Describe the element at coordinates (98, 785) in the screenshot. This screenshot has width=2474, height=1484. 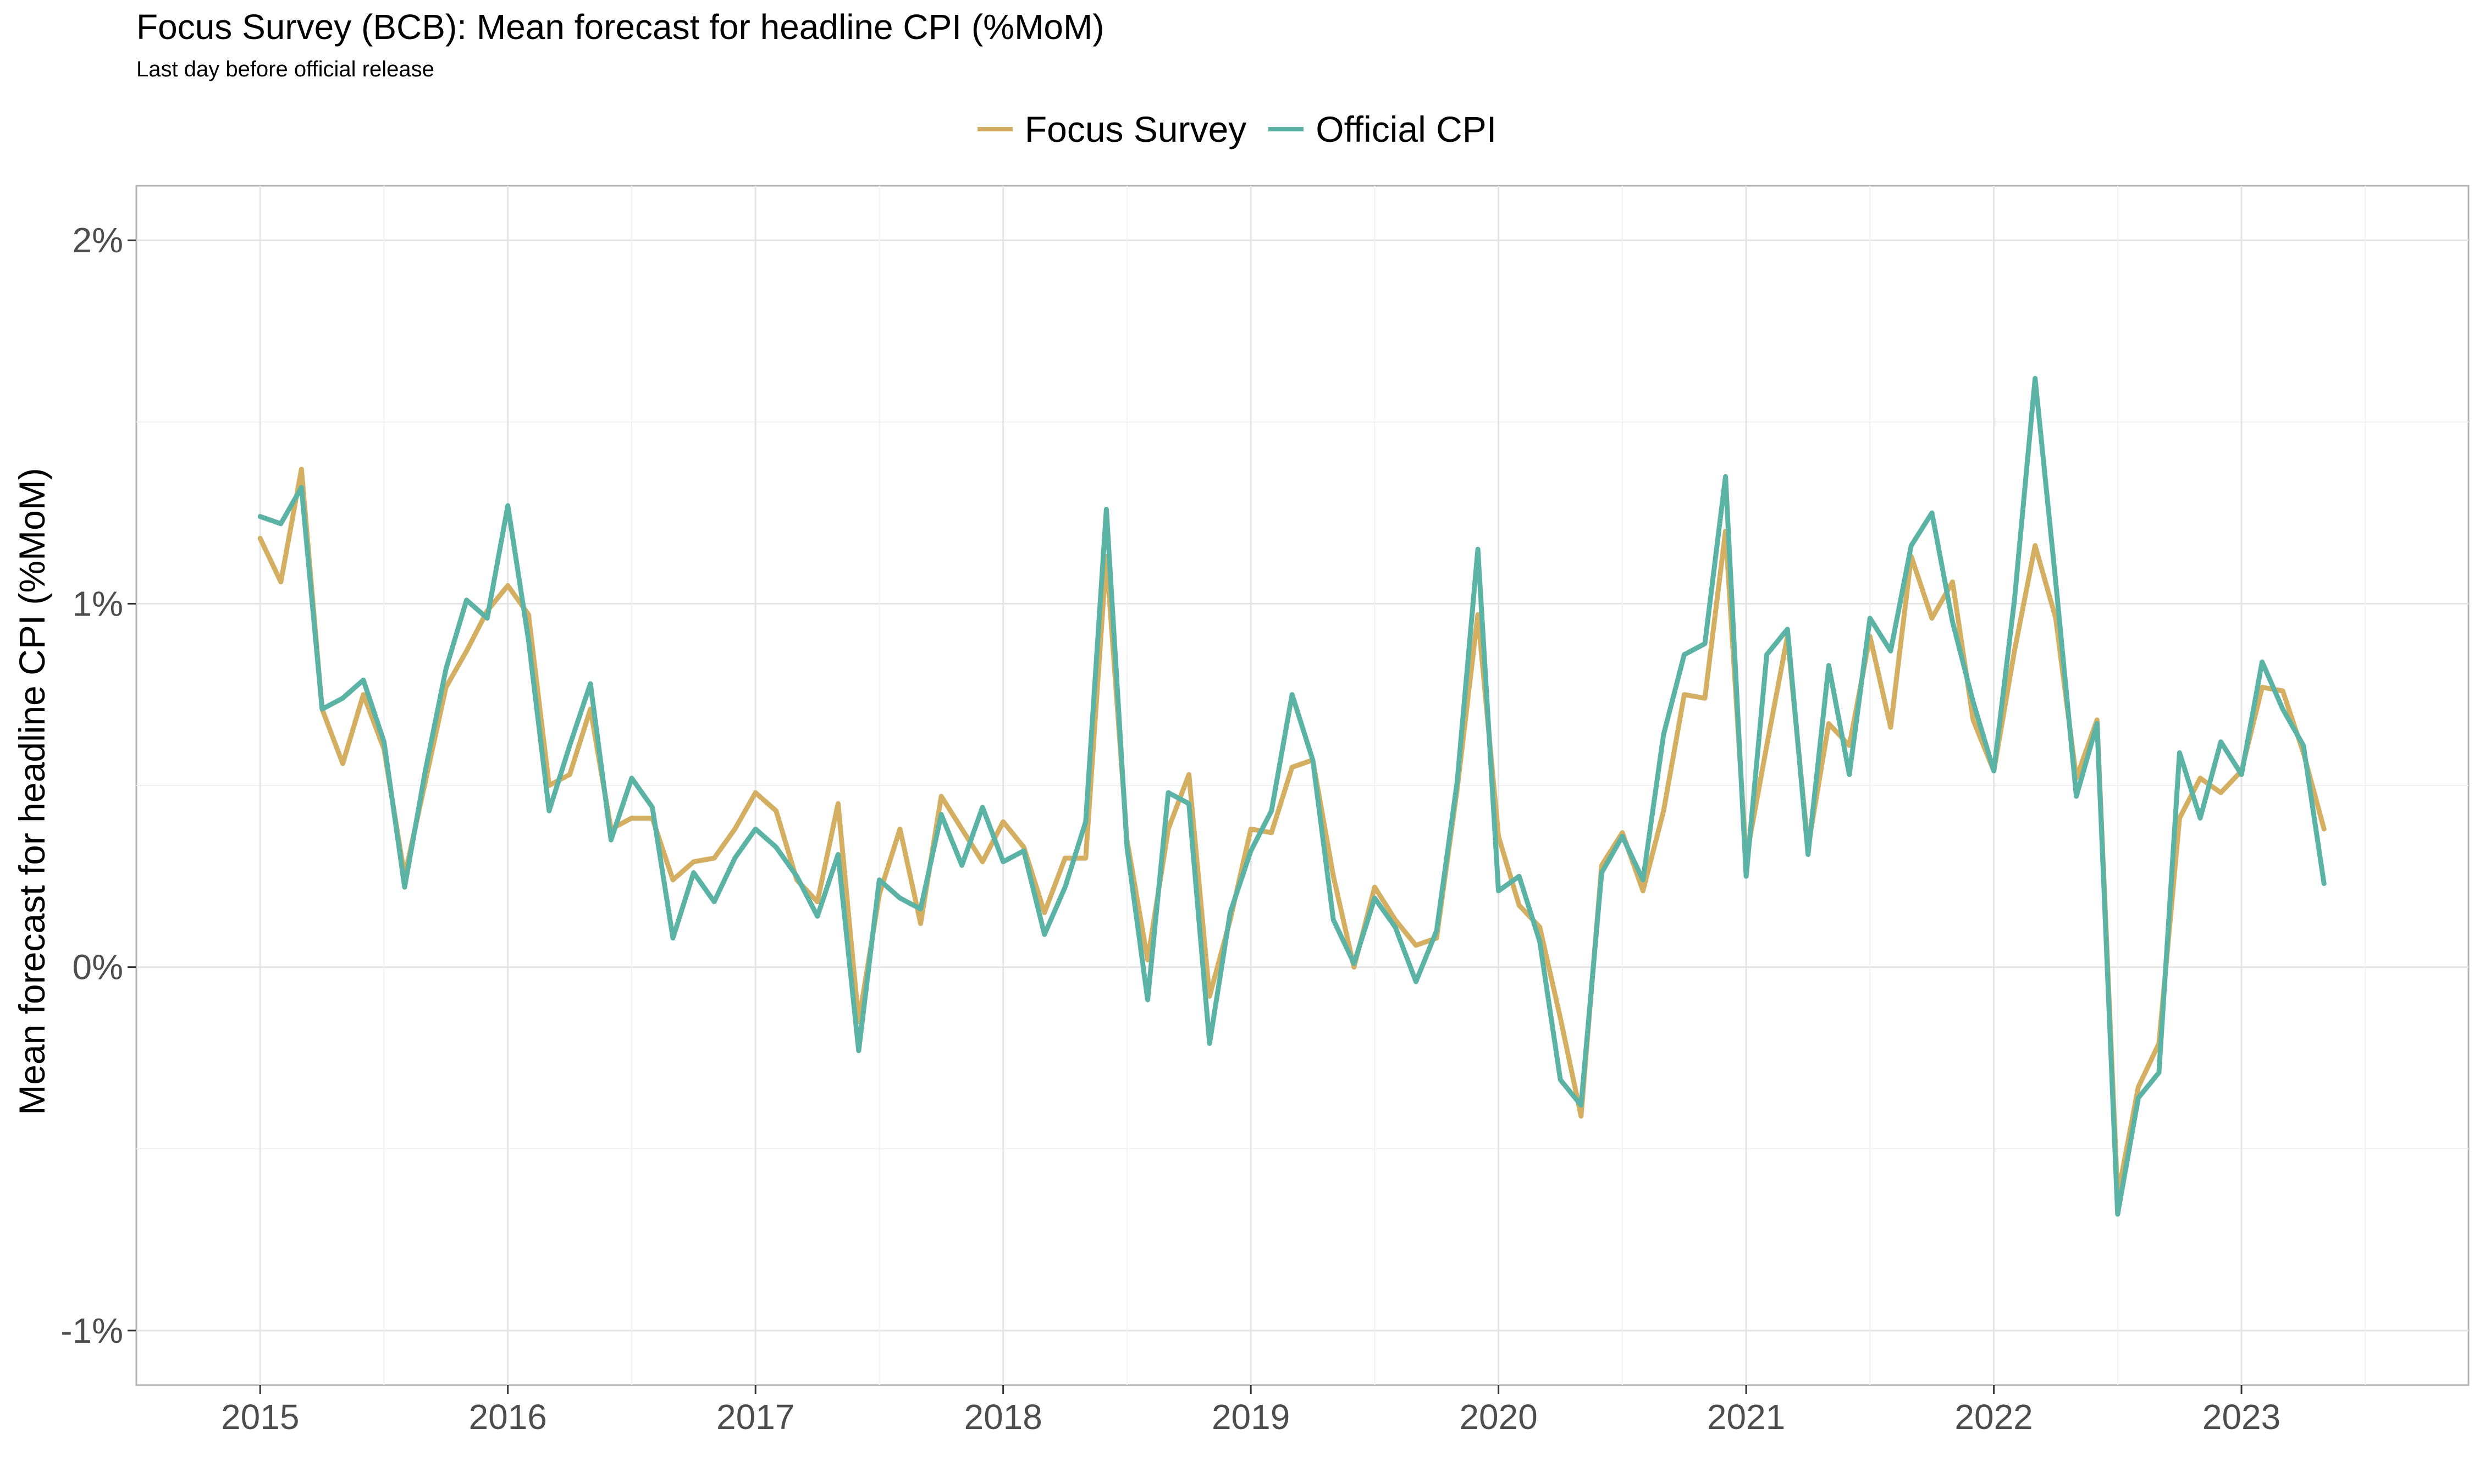
I see `y-axis: -1% 0% 1% 2%` at that location.